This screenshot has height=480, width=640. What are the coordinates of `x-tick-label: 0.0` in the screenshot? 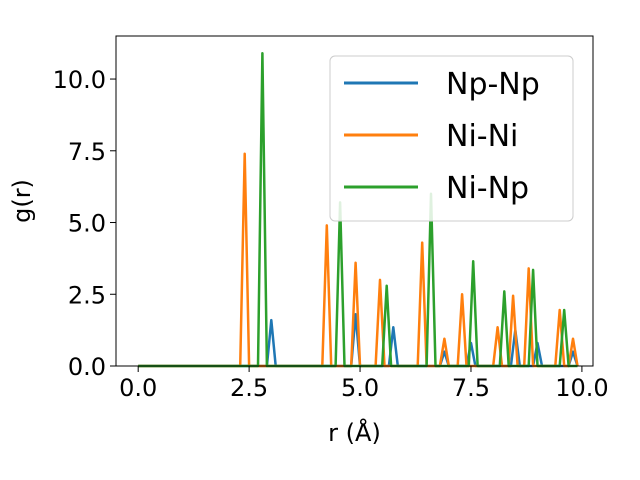 It's located at (138, 388).